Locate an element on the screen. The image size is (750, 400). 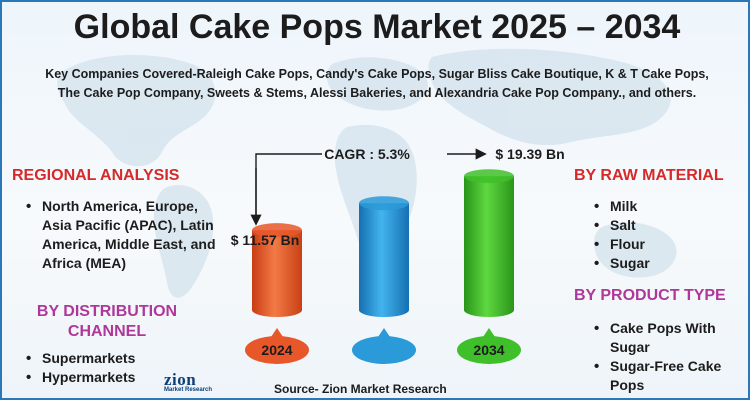
regional-analysis-heading: REGIONAL ANALYSIS is located at coordinates (96, 175).